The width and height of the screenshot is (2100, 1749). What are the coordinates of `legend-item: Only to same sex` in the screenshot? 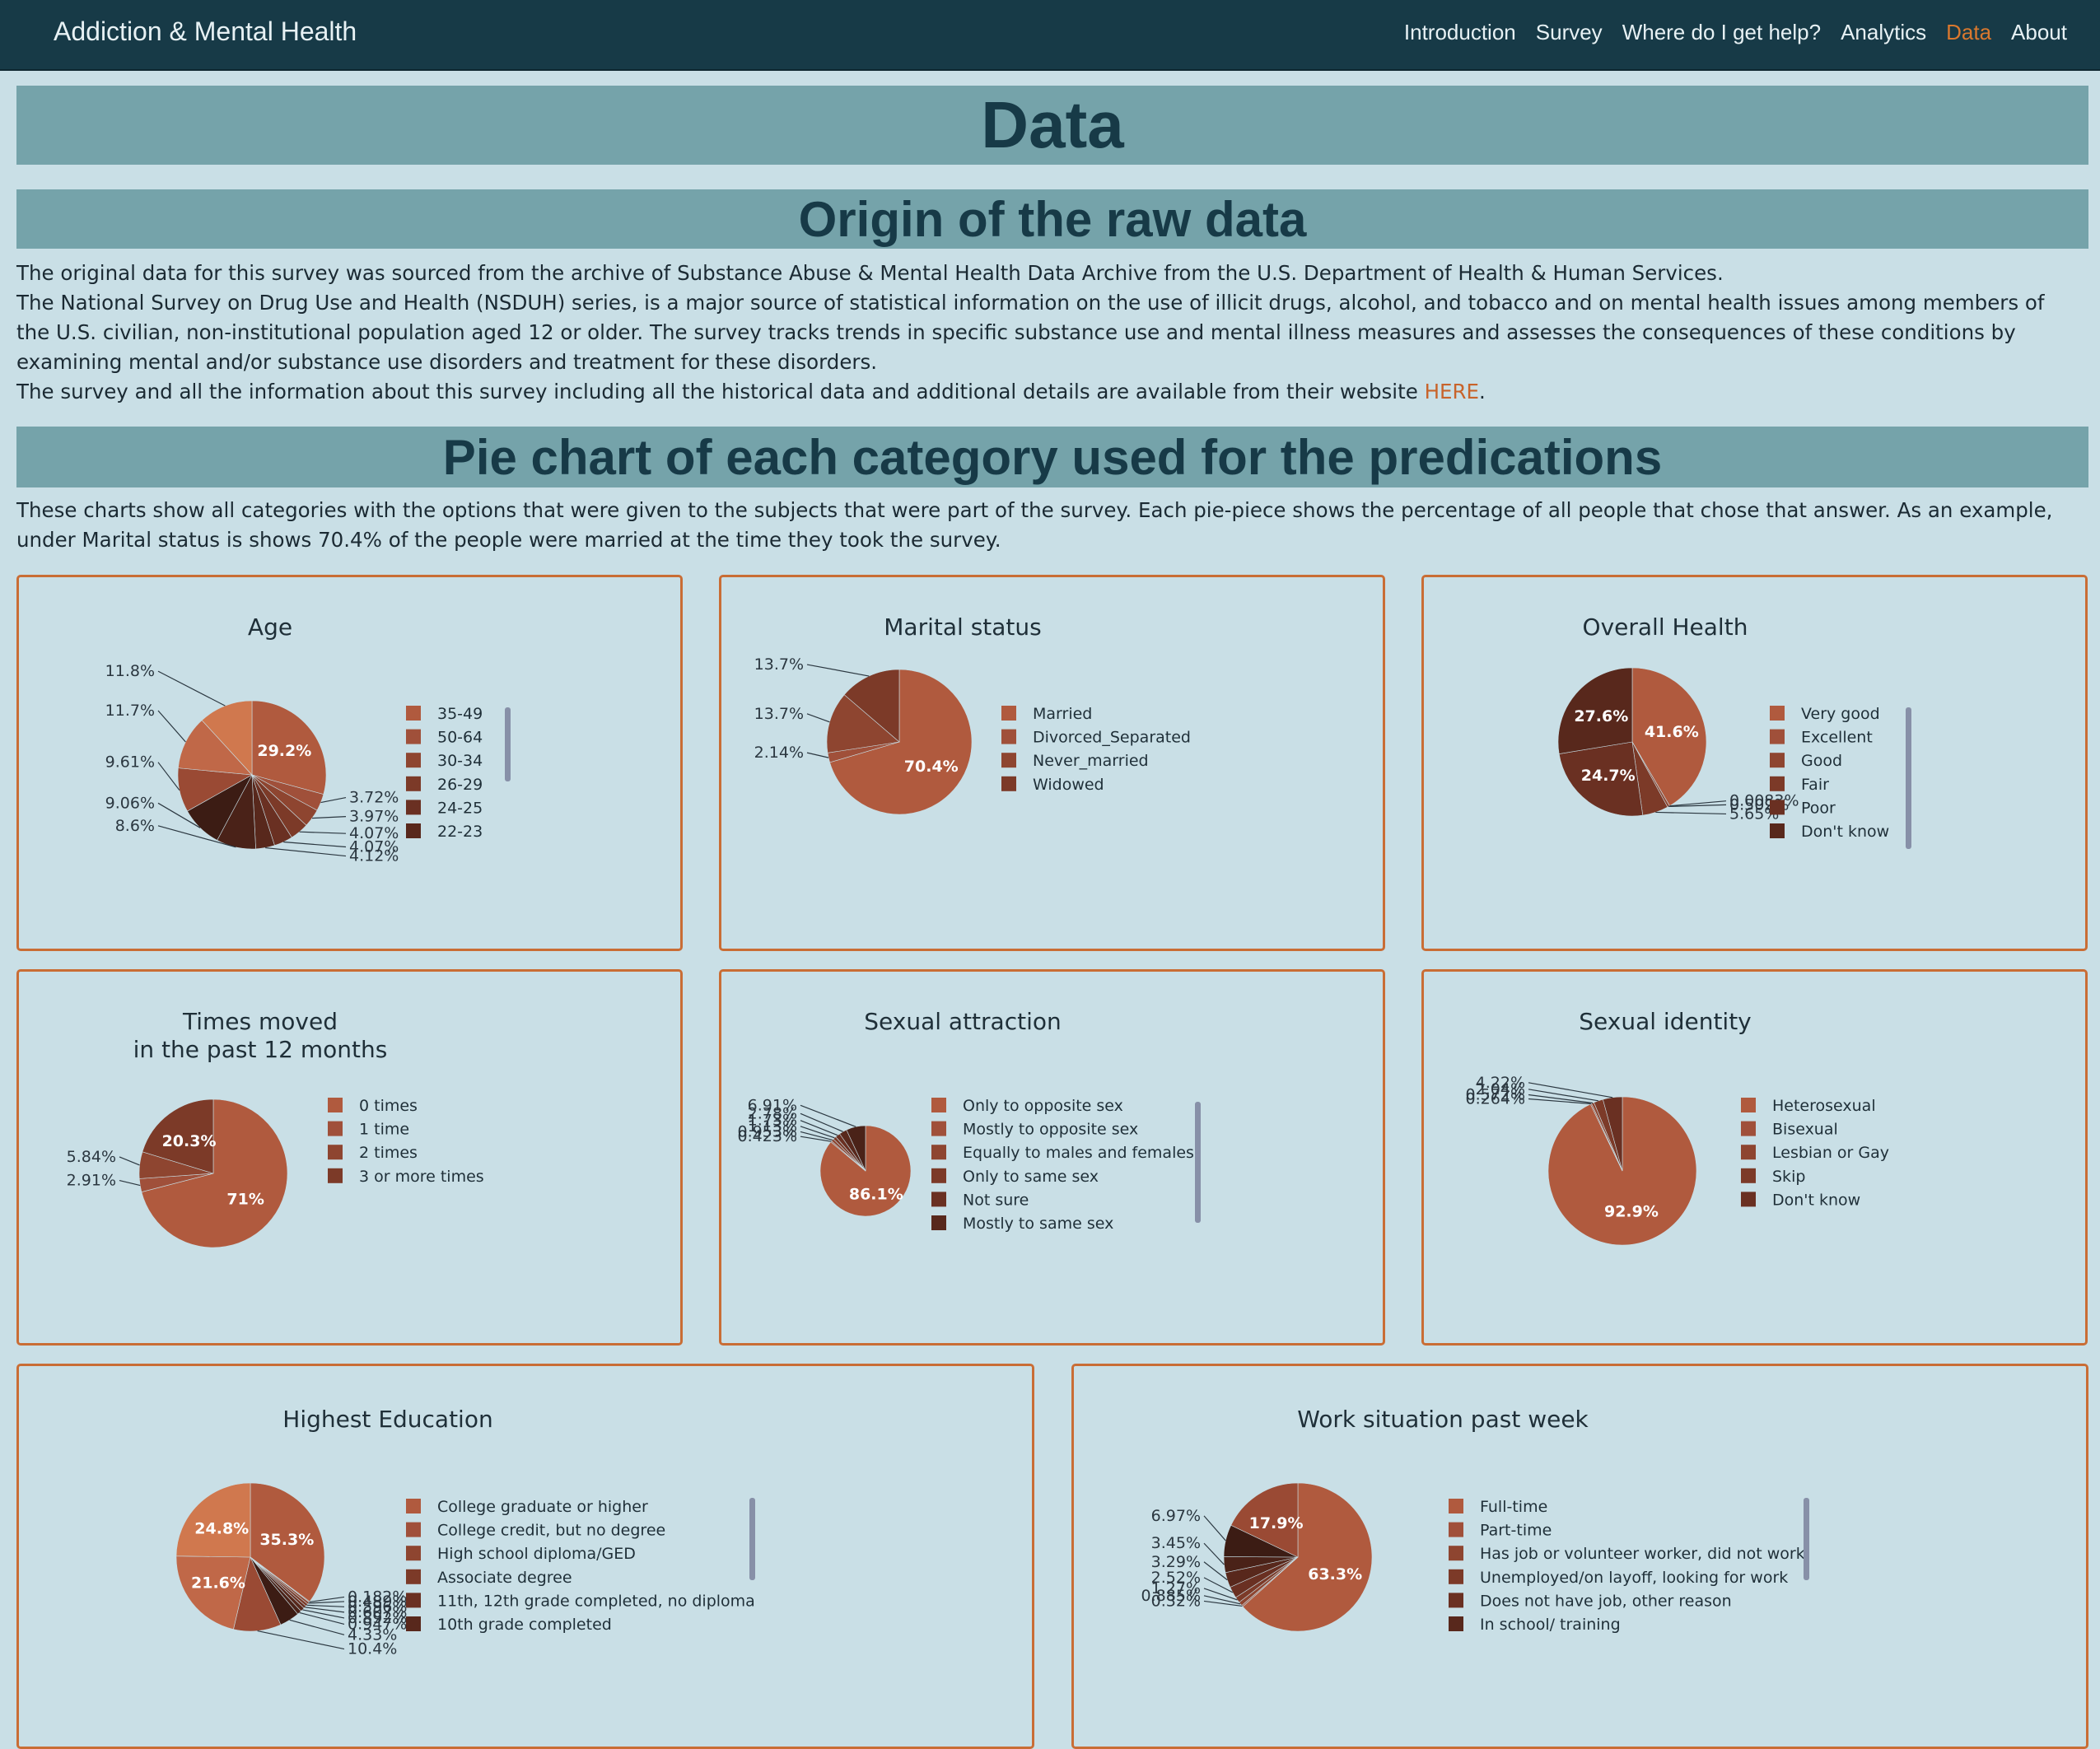 It's located at (1031, 1177).